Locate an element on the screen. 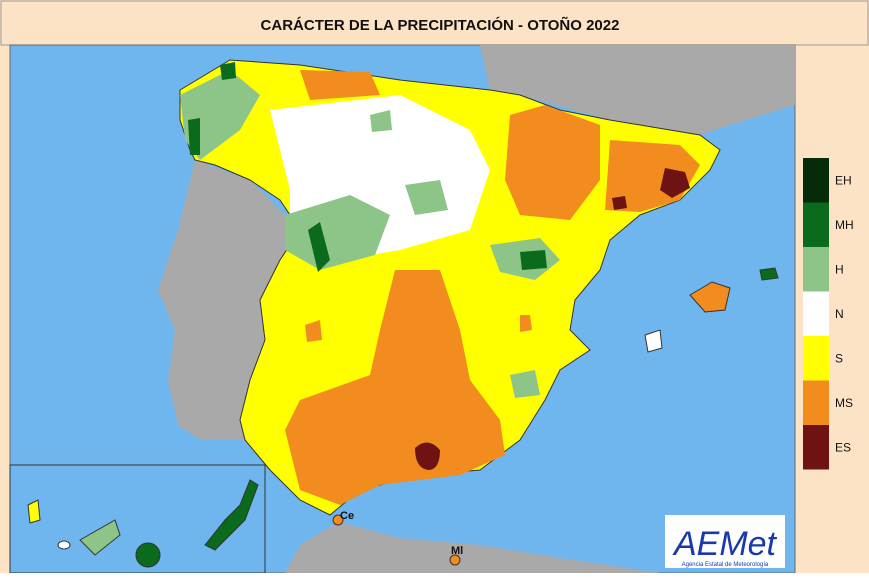  legend-label: MS is located at coordinates (844, 403).